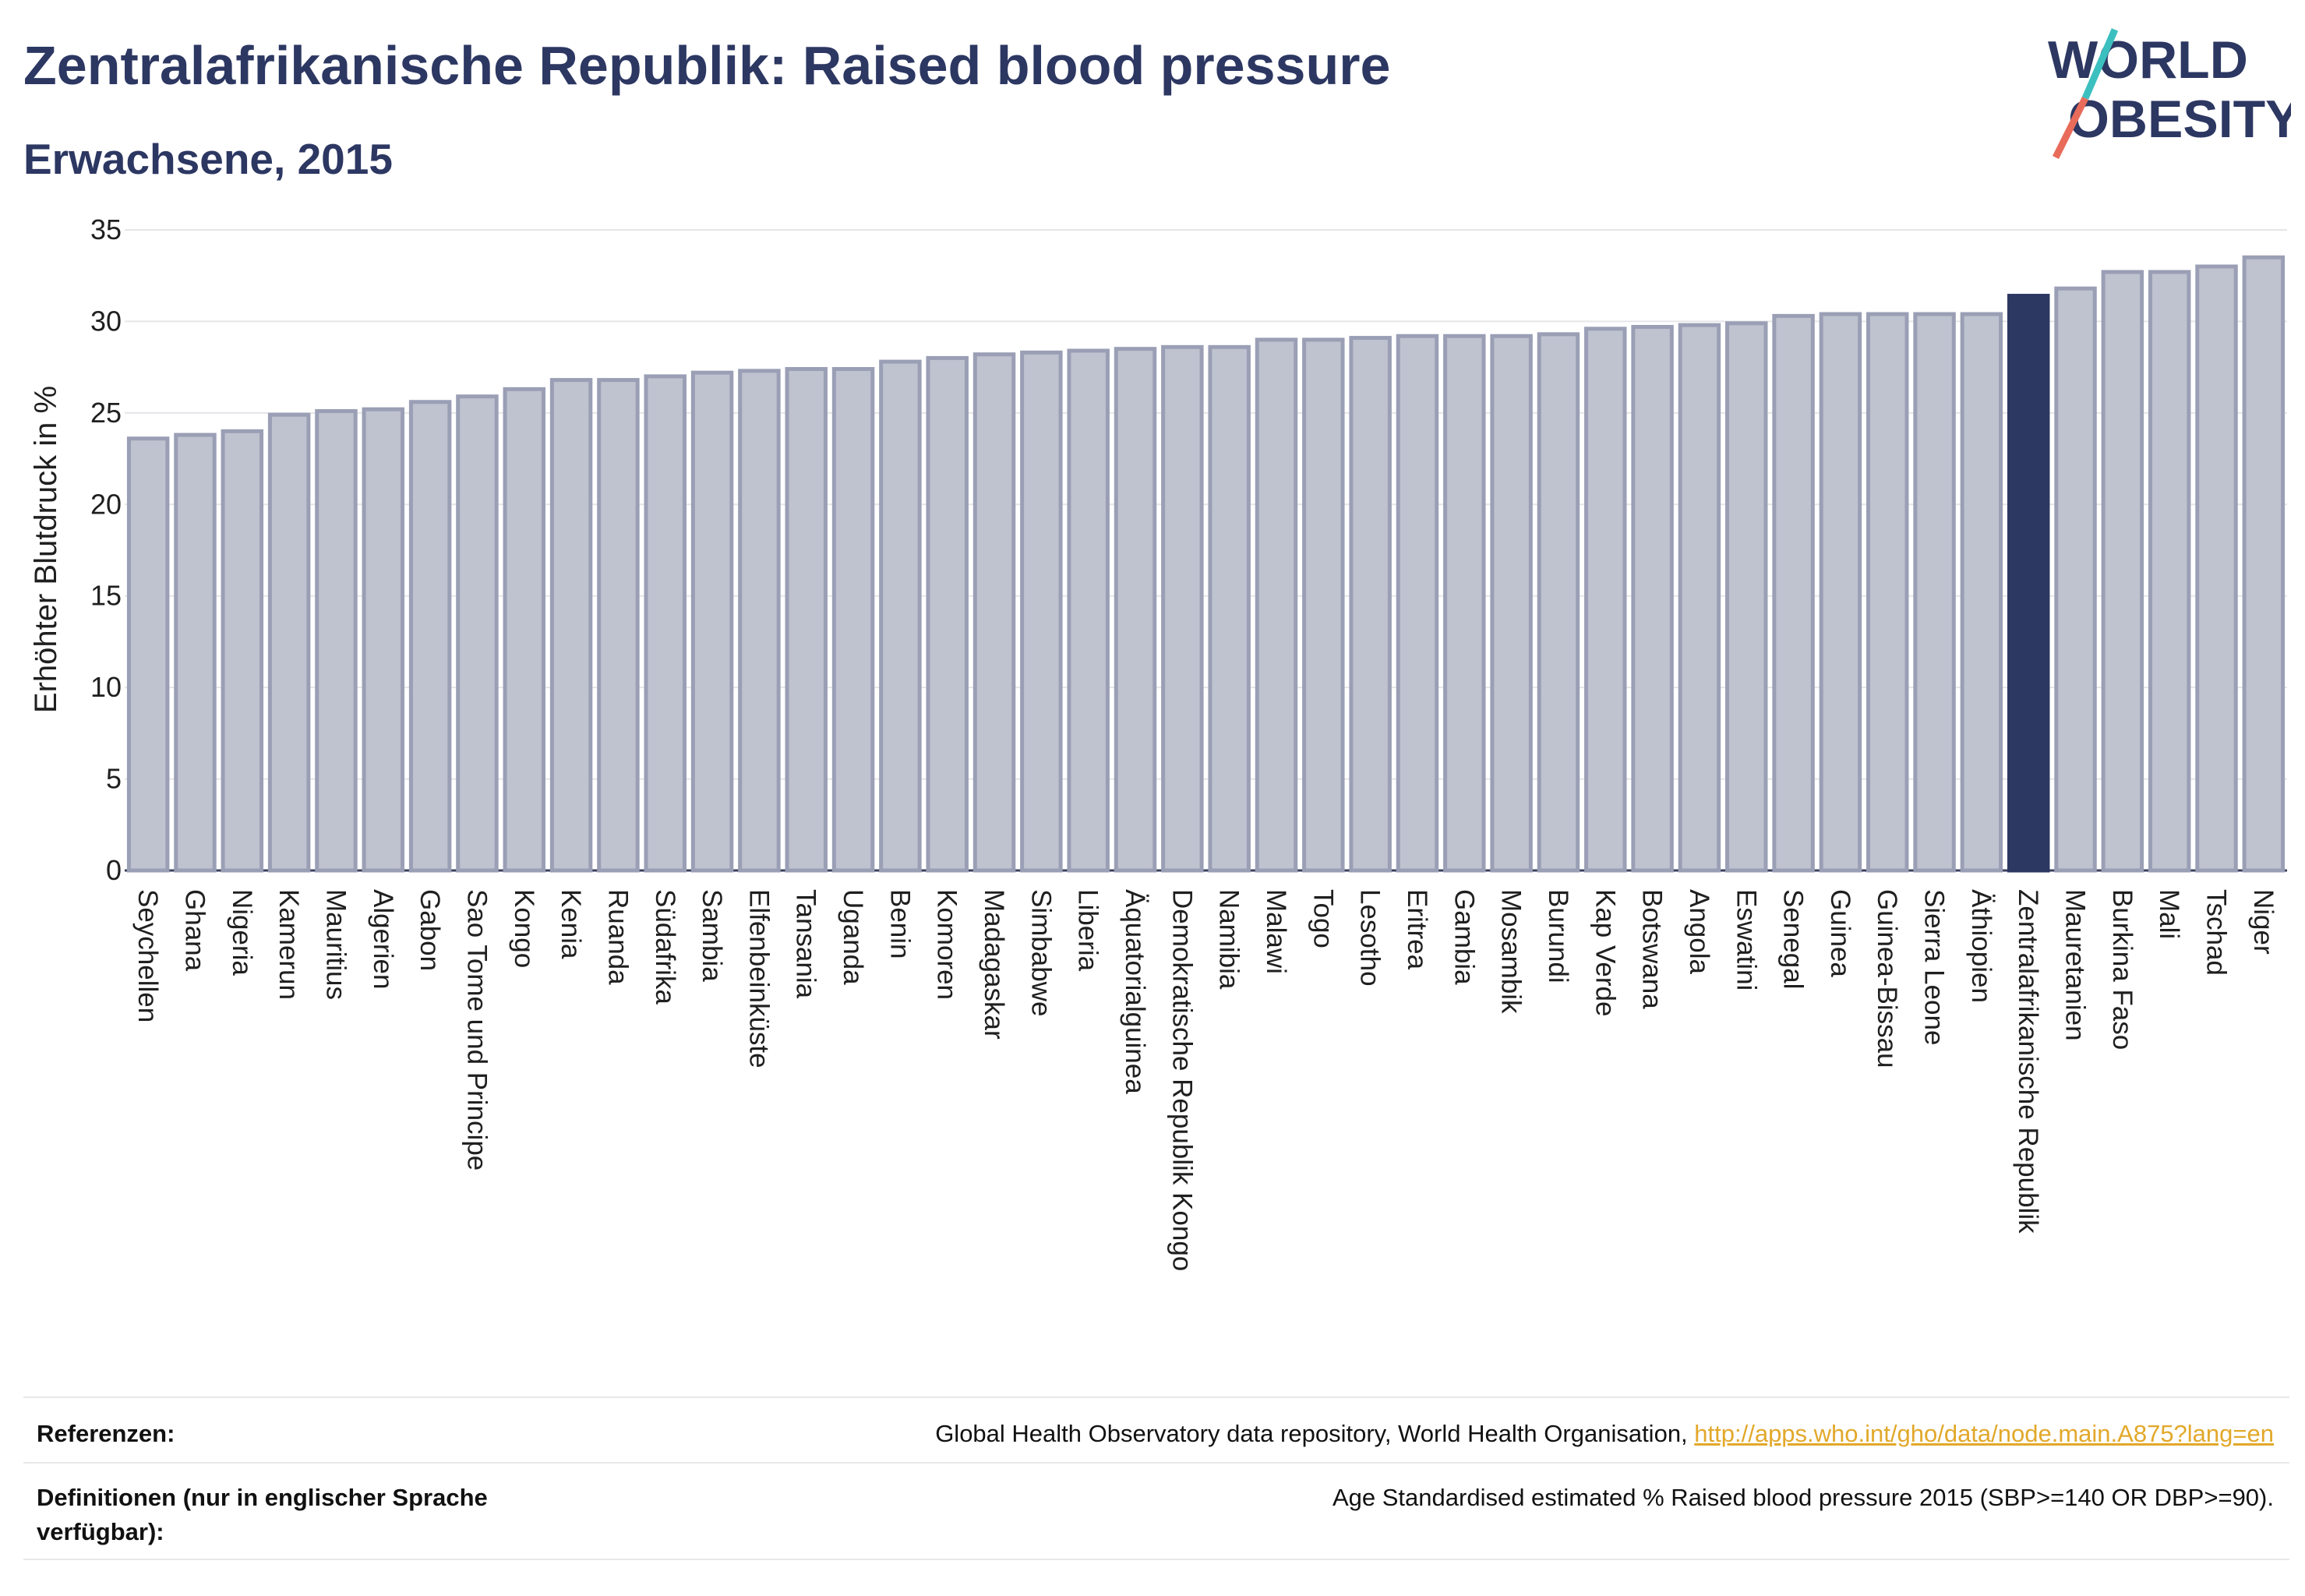  What do you see at coordinates (476, 1030) in the screenshot?
I see `x-tick-label: Sao Tome und Principe` at bounding box center [476, 1030].